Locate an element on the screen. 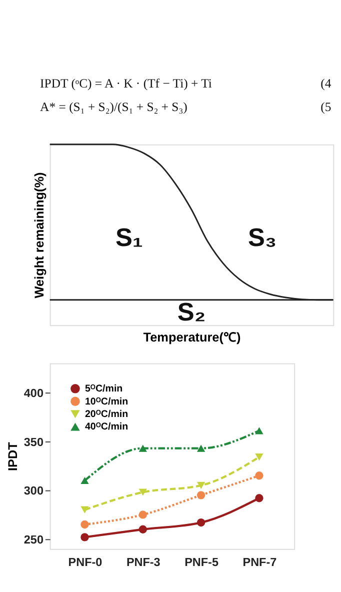 Image resolution: width=341 pixels, height=592 pixels. legend-label: 10ᴼC/min is located at coordinates (106, 402).